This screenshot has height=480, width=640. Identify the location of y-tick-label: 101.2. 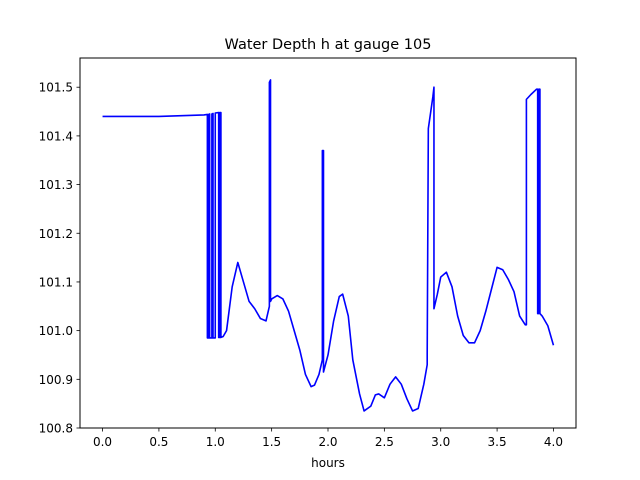
(56, 234).